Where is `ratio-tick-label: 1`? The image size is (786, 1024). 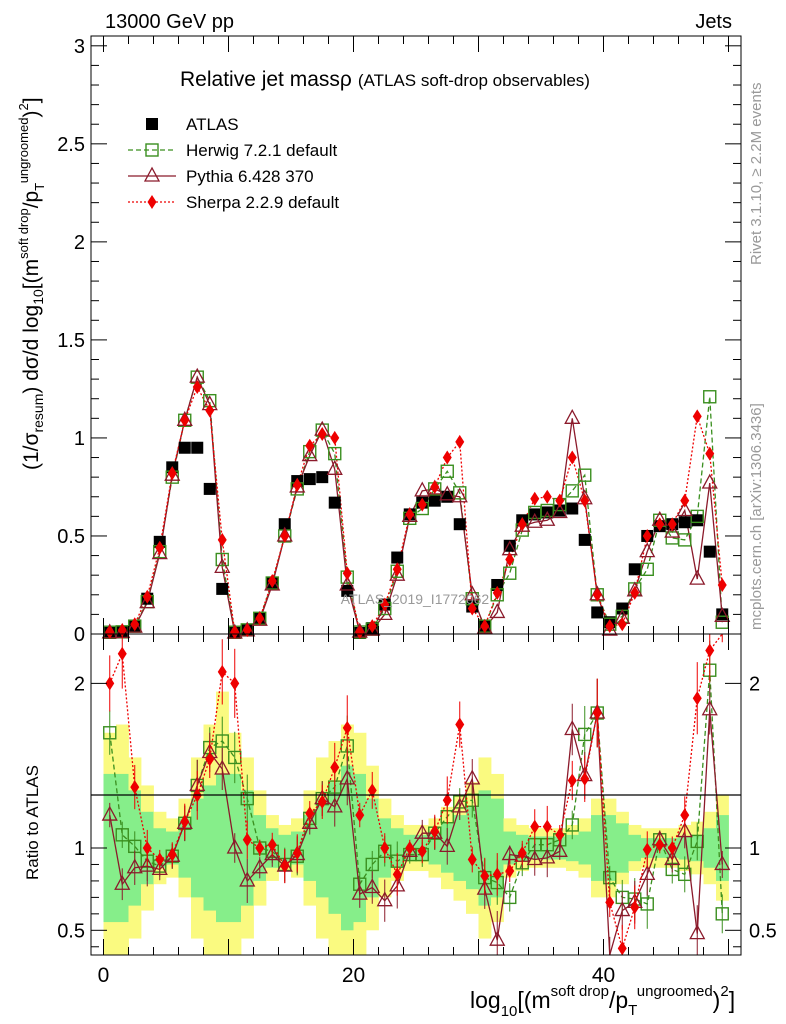 ratio-tick-label: 1 is located at coordinates (79, 849).